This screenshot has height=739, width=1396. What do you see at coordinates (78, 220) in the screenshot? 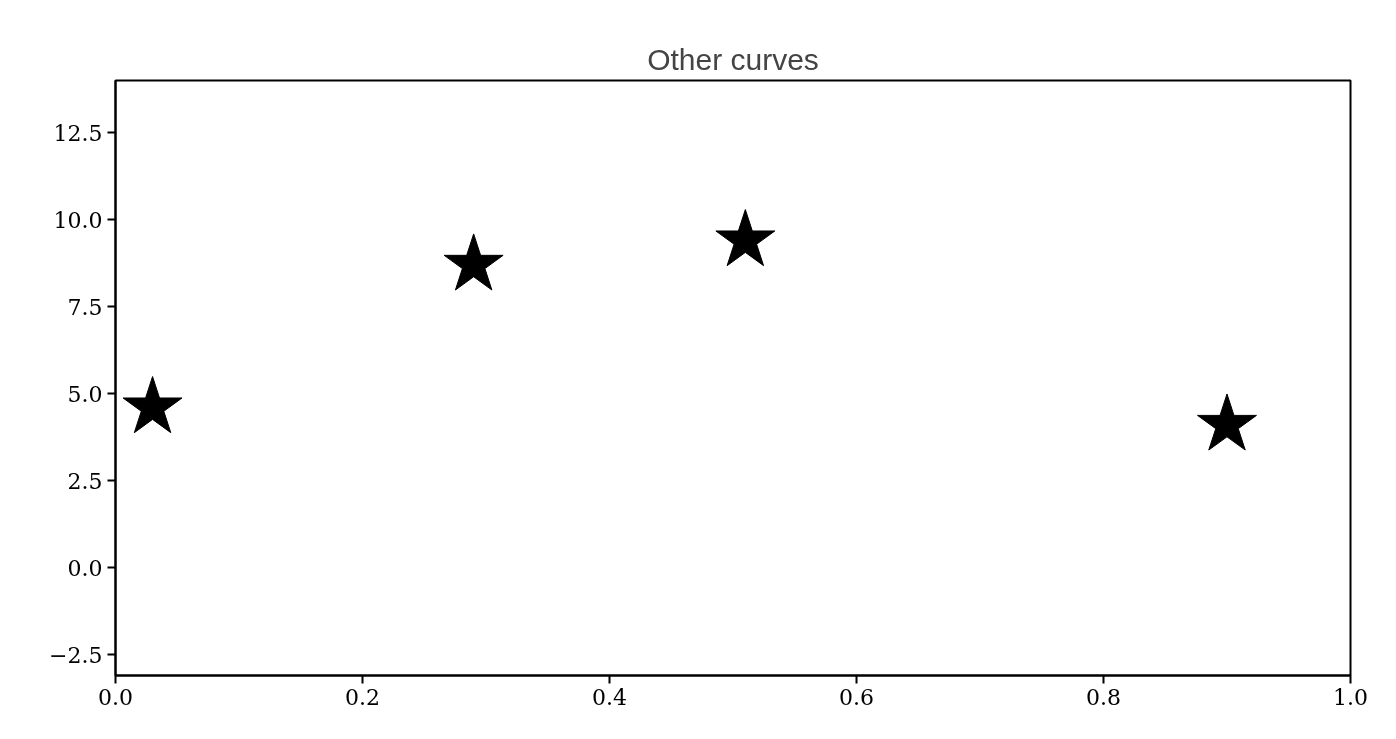
I see `y-tick-label: 10.0` at bounding box center [78, 220].